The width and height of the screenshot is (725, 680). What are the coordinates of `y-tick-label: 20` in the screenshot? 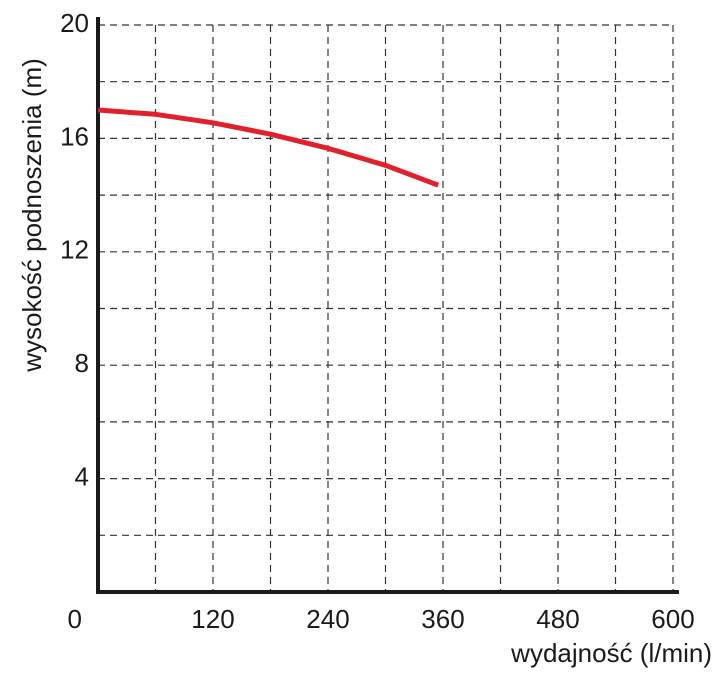 It's located at (74, 23).